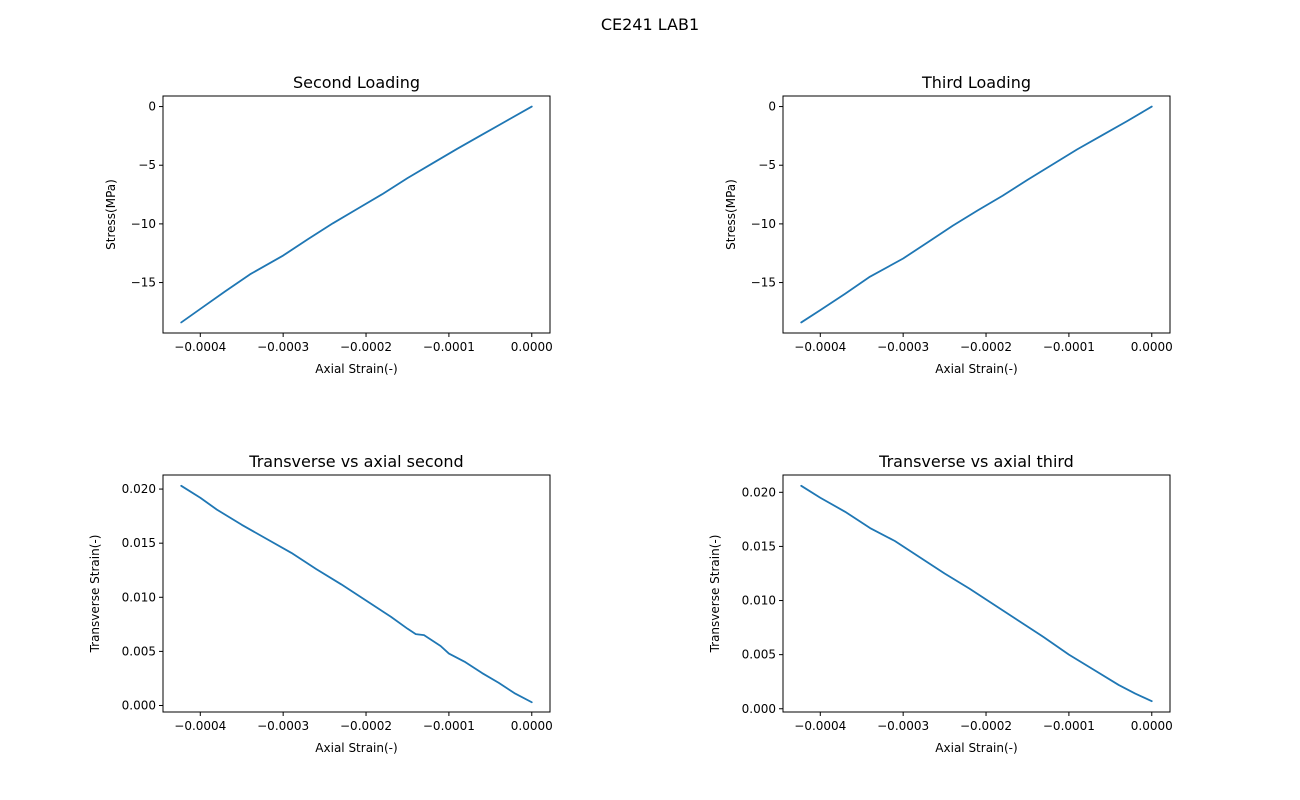  What do you see at coordinates (356, 82) in the screenshot?
I see `chart-title: Second Loading` at bounding box center [356, 82].